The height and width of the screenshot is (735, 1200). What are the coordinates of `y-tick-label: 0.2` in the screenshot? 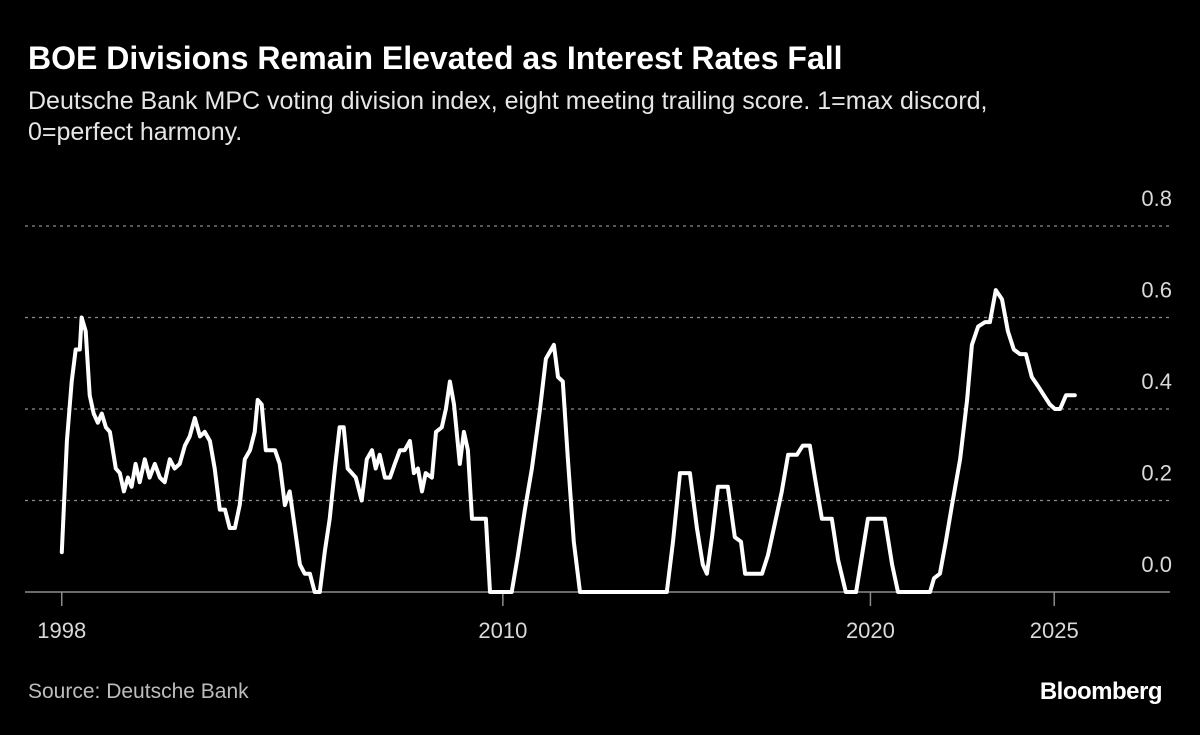 It's located at (1156, 472).